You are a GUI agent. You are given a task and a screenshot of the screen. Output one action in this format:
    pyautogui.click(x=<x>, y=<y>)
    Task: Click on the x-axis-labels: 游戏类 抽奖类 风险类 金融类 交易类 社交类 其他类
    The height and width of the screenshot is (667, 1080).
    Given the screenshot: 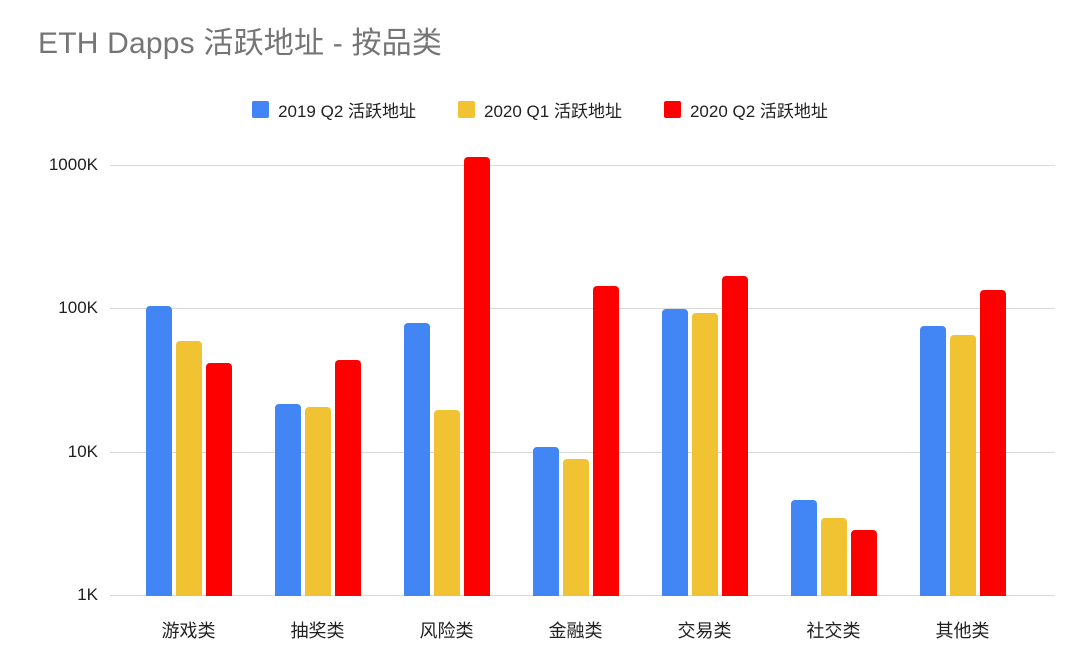 What is the action you would take?
    pyautogui.click(x=575, y=630)
    